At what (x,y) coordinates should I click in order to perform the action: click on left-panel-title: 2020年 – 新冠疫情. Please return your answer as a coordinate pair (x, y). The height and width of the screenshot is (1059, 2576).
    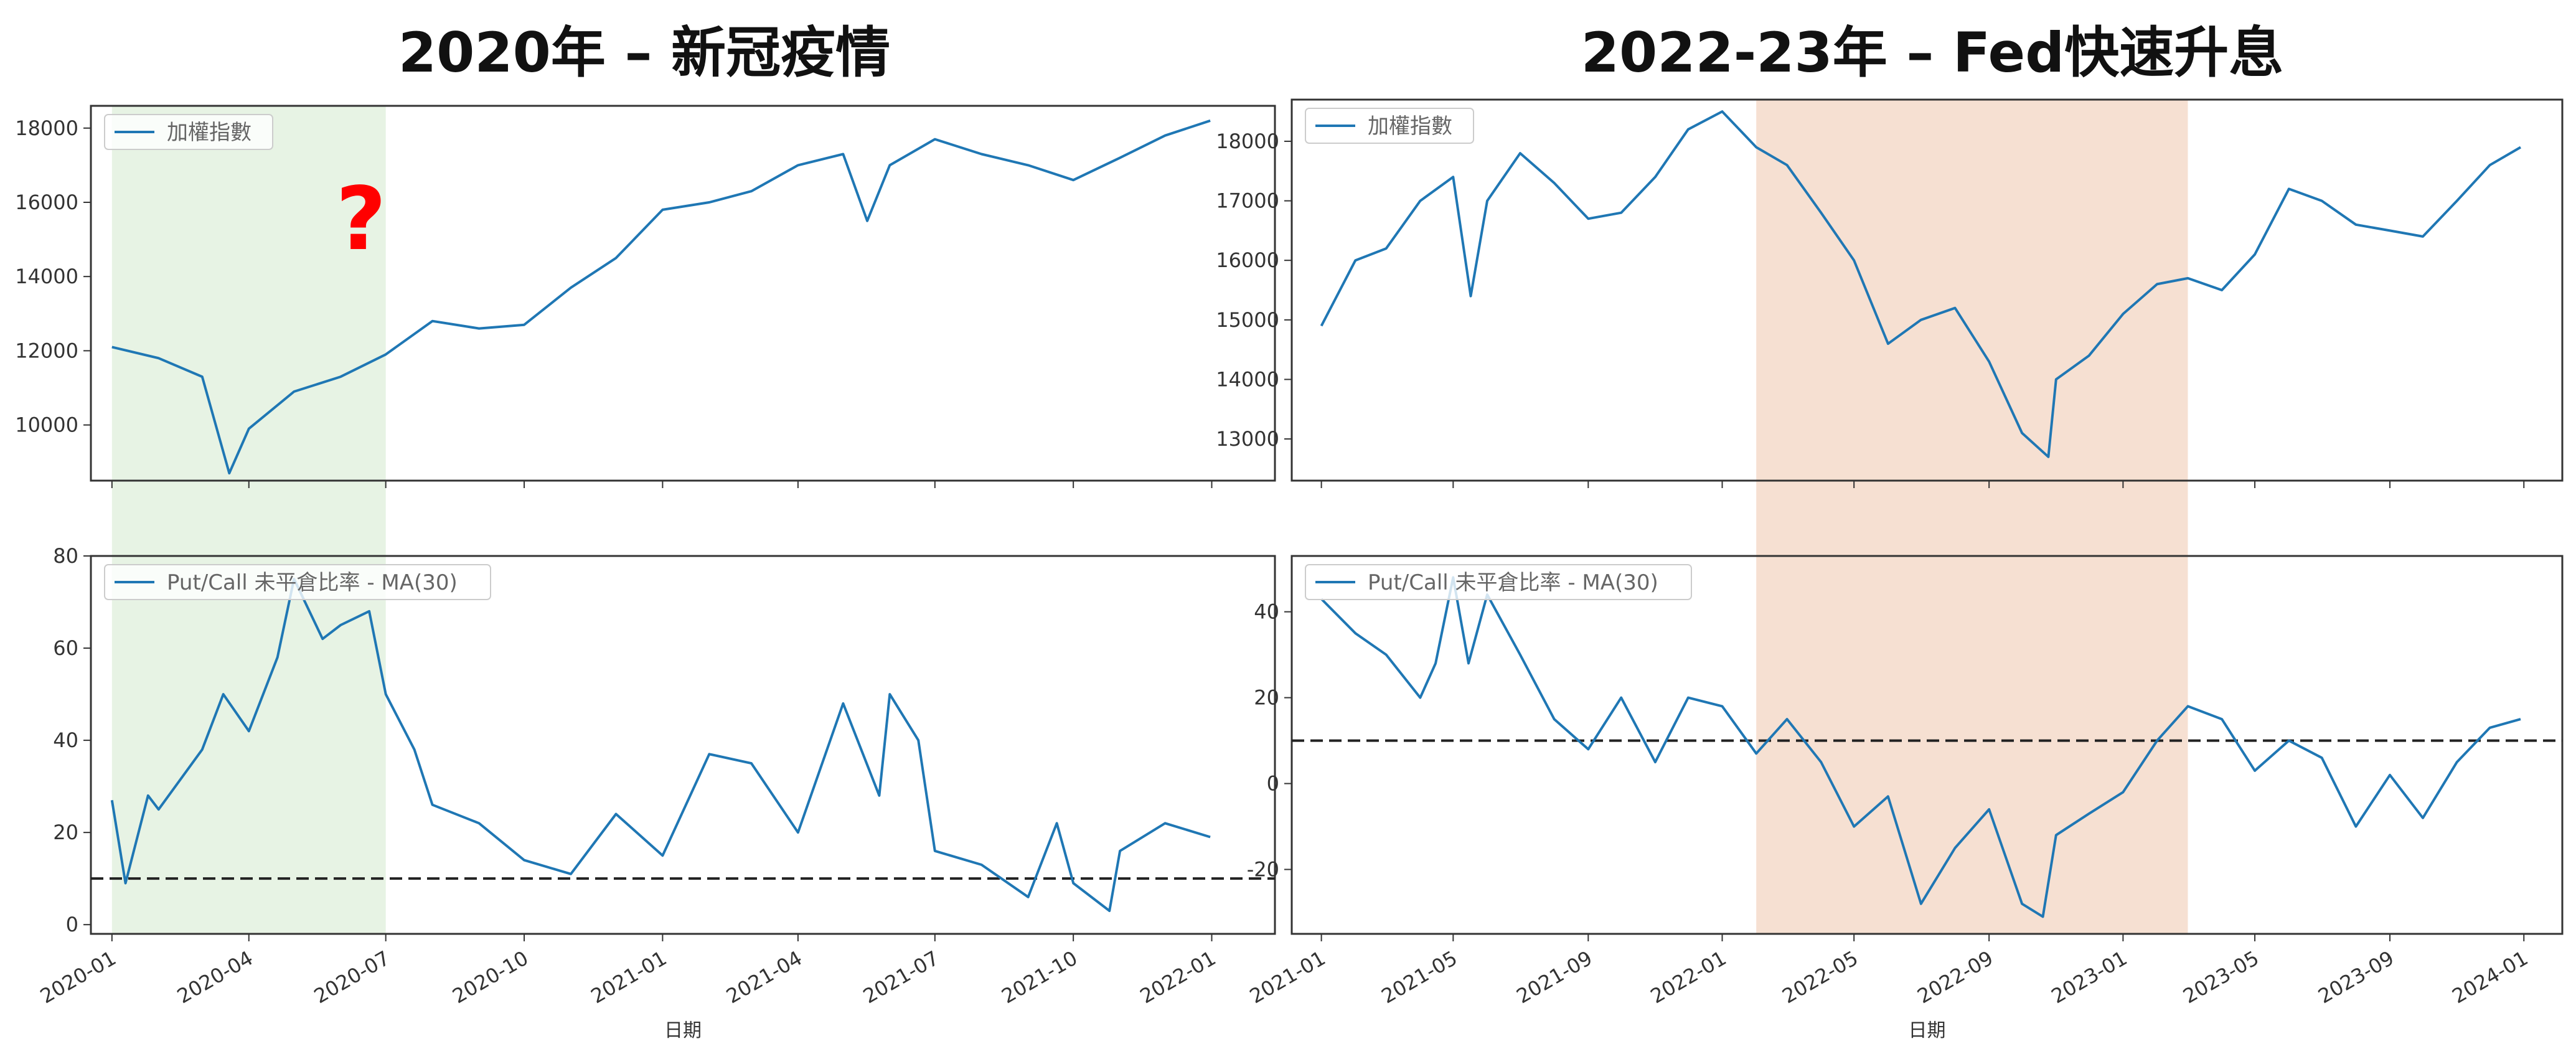
    Looking at the image, I should click on (644, 53).